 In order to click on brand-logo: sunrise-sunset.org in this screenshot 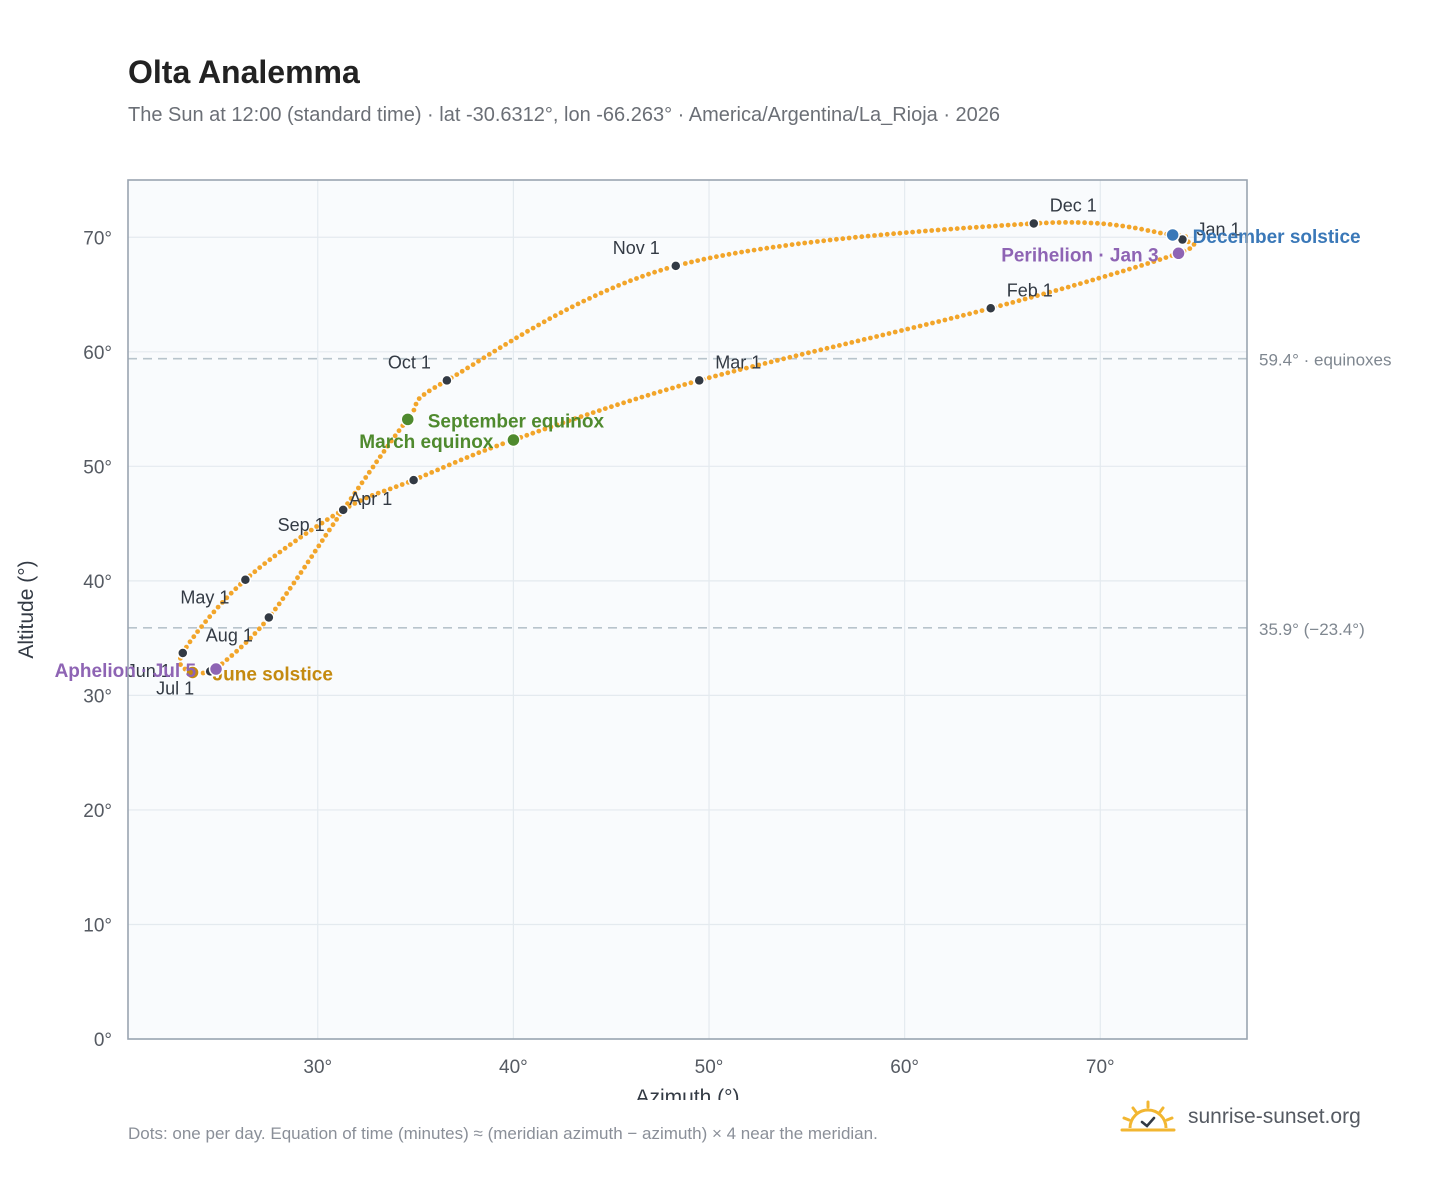, I will do `click(1240, 1117)`.